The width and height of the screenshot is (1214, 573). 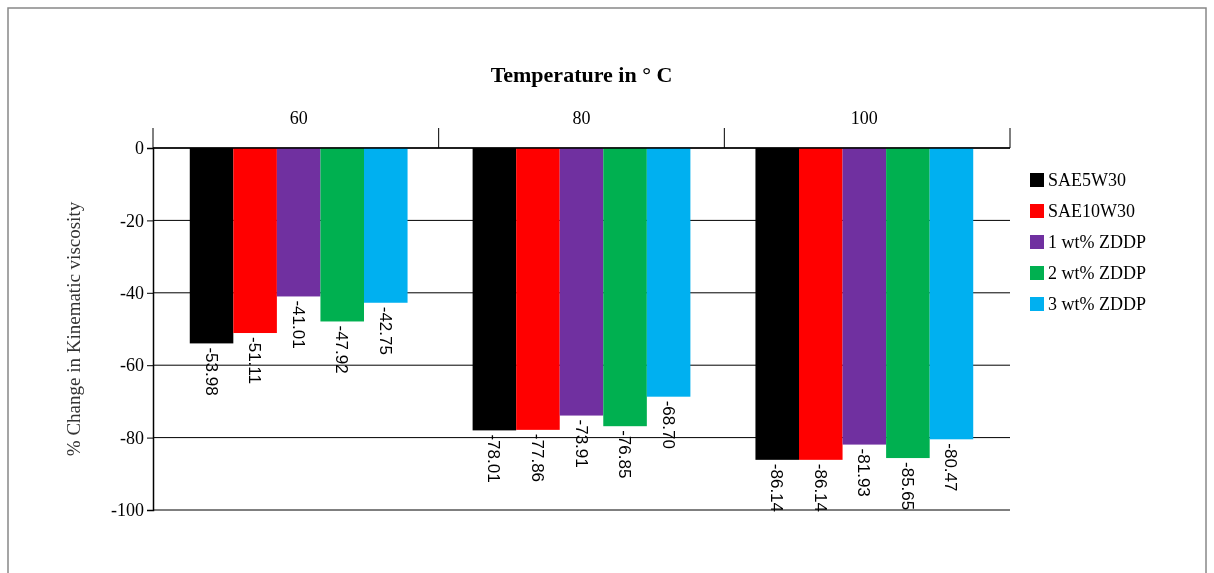 I want to click on y-tick-label: -40, so click(x=132, y=293).